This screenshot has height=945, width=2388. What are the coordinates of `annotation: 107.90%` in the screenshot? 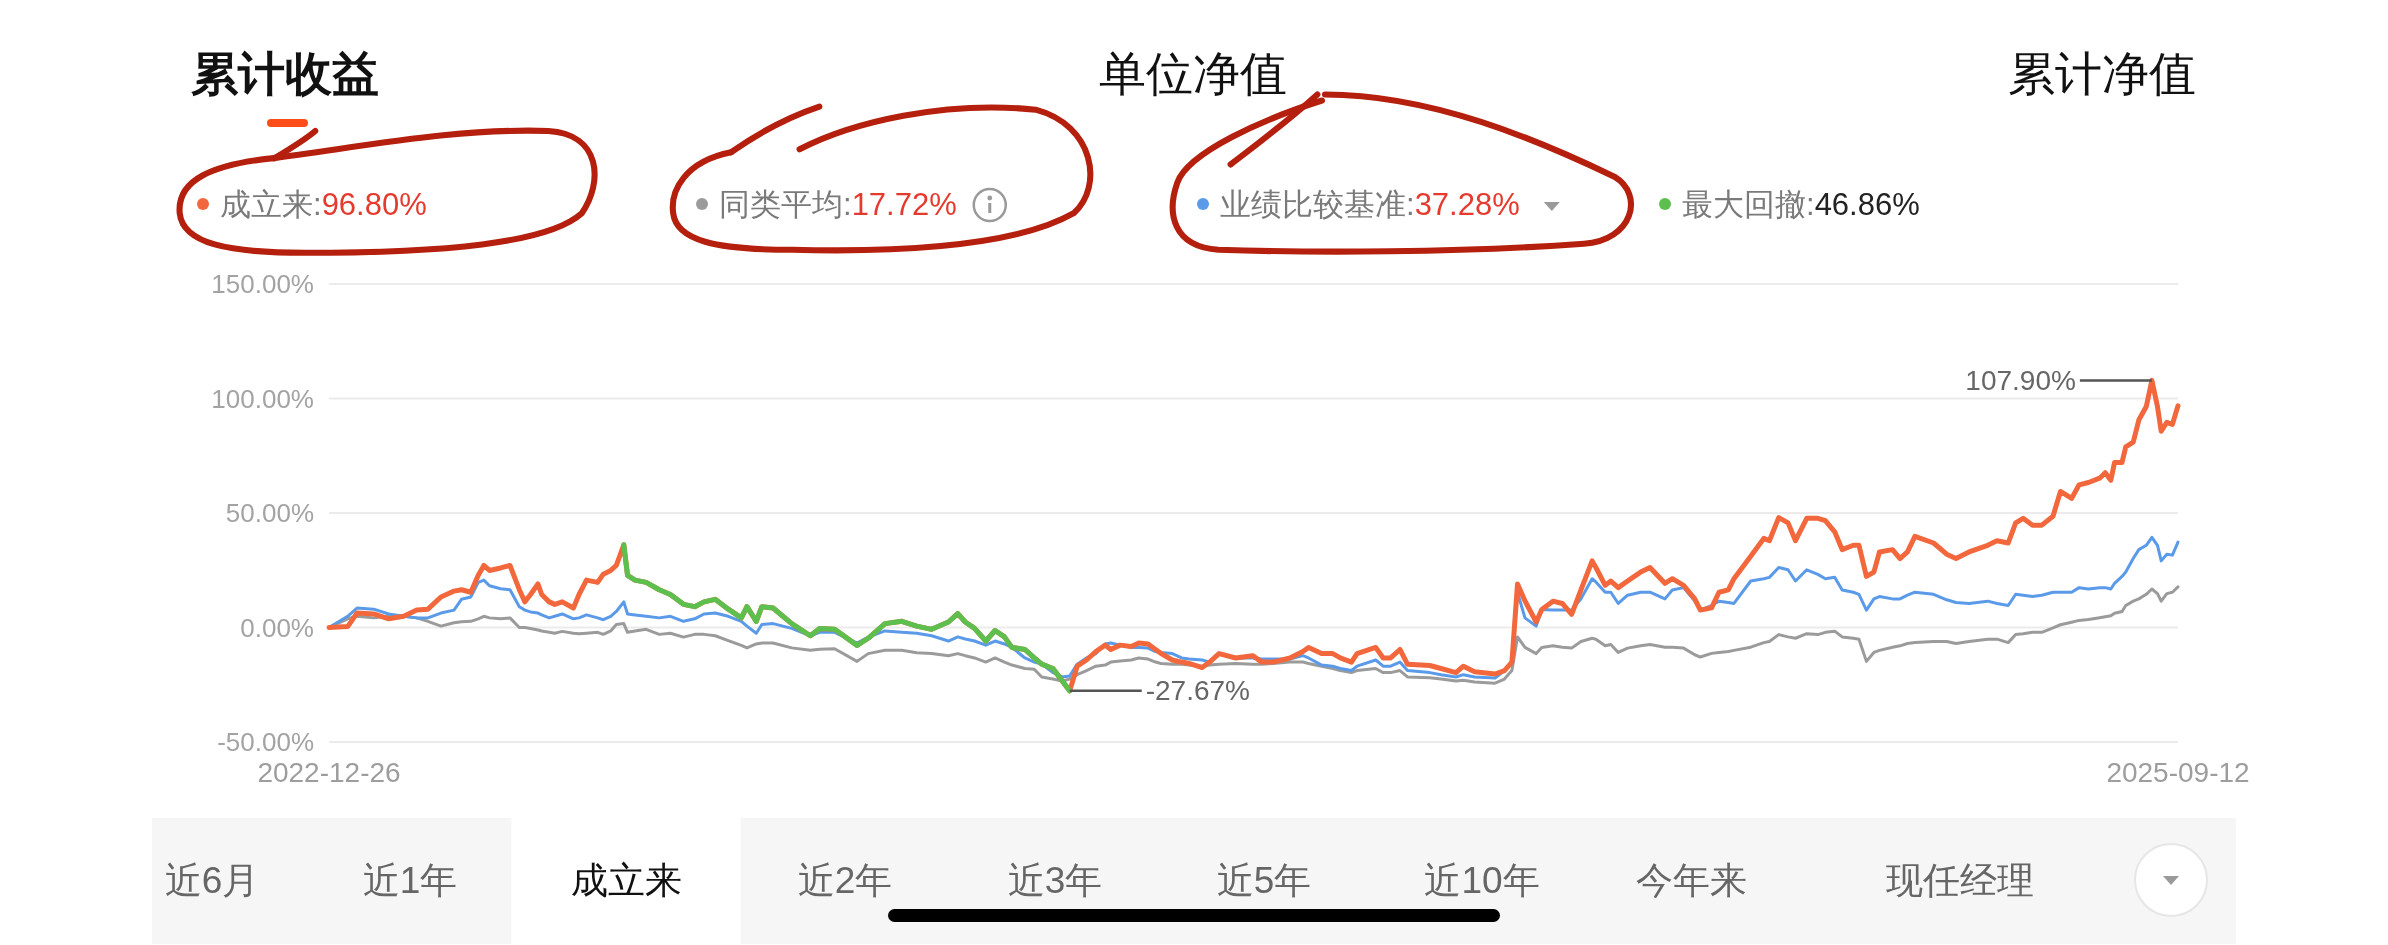 It's located at (2020, 380).